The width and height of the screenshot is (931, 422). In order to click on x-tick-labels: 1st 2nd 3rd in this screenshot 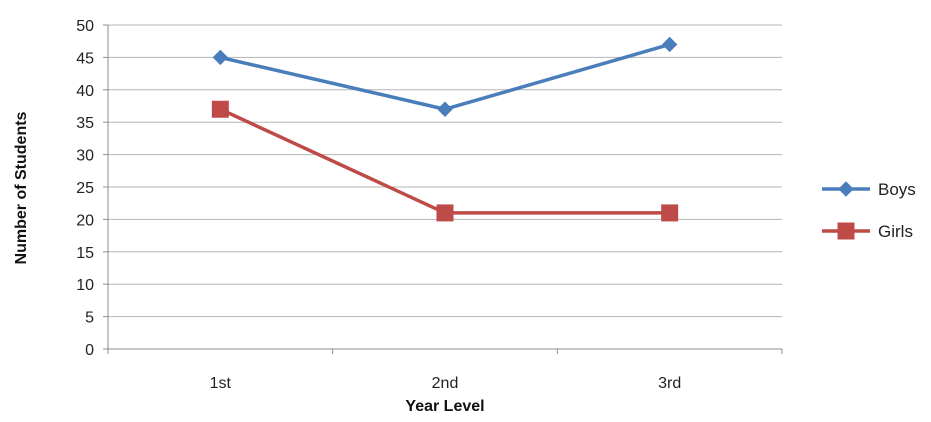, I will do `click(446, 383)`.